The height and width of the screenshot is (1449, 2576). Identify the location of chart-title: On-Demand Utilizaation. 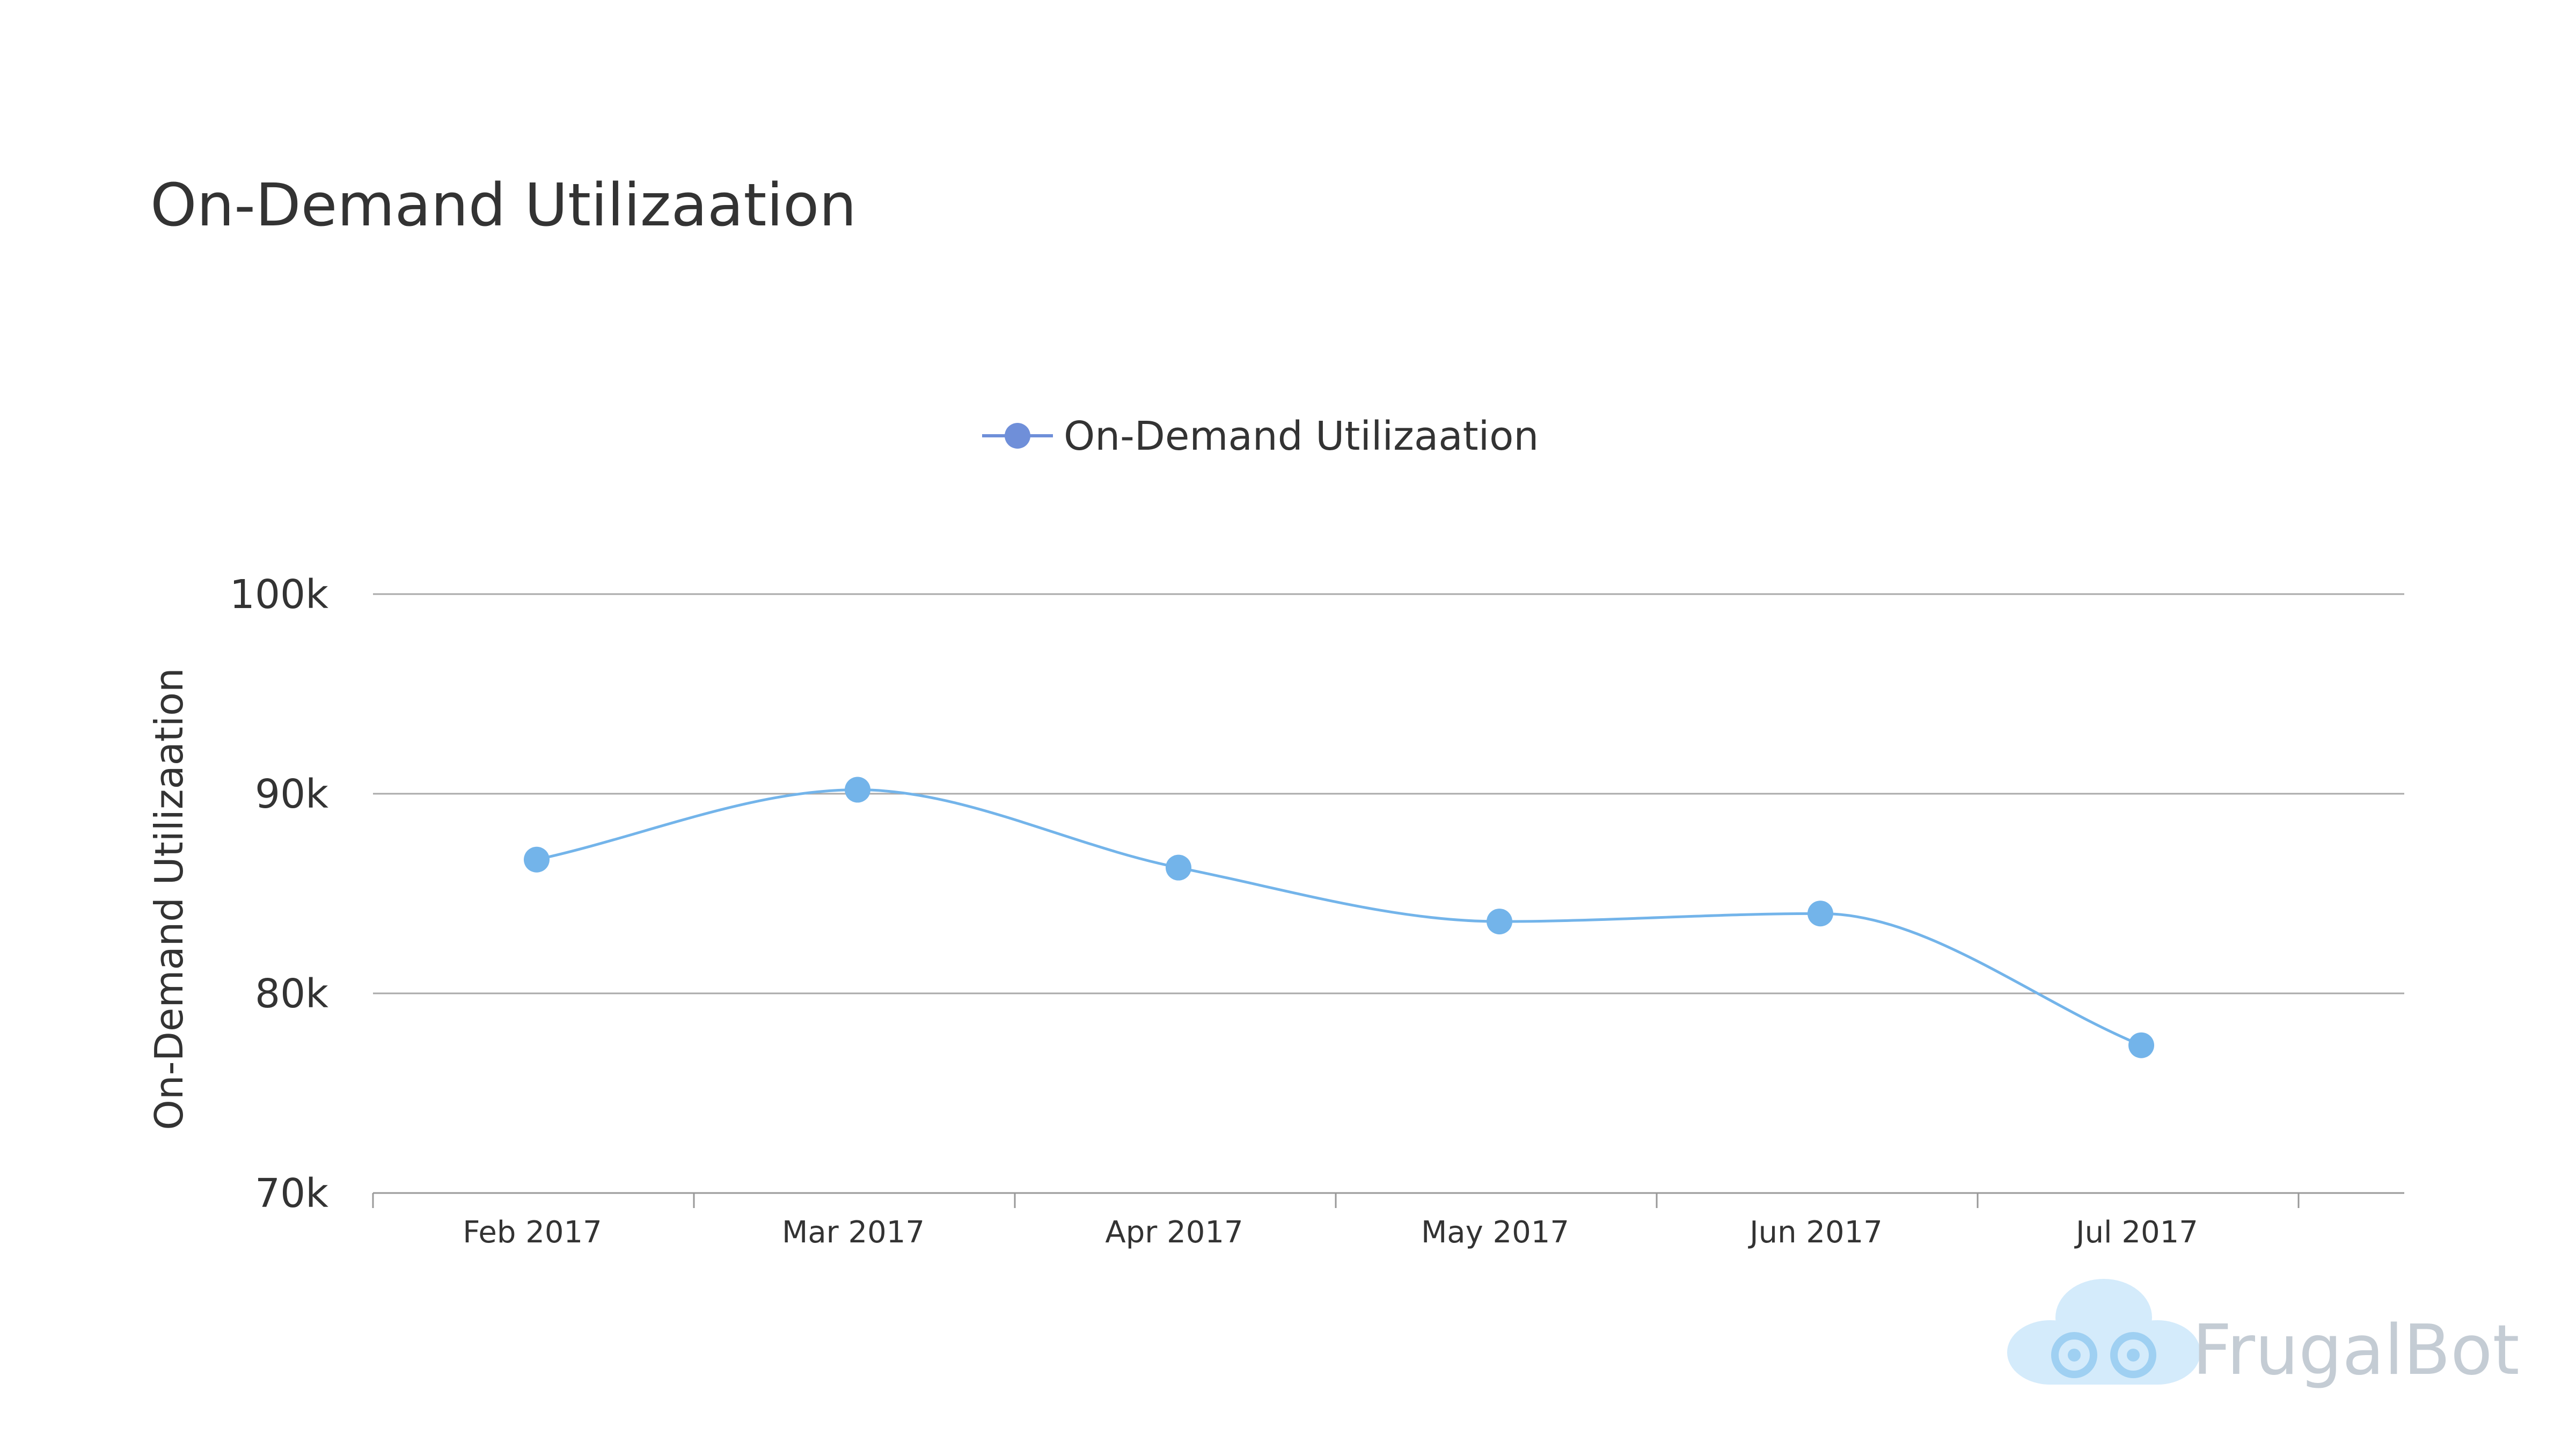
(503, 205).